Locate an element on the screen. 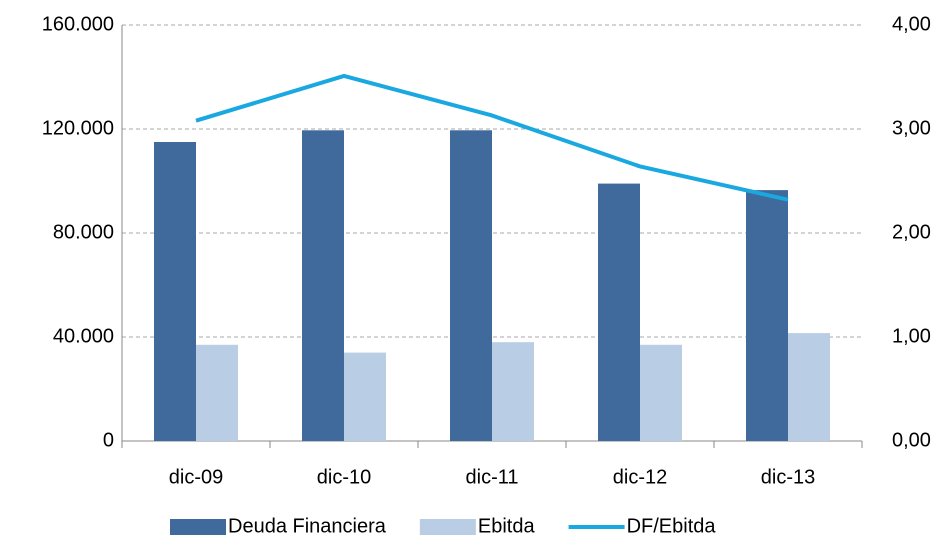 The width and height of the screenshot is (940, 544). x-tick-label: dic-13 is located at coordinates (788, 477).